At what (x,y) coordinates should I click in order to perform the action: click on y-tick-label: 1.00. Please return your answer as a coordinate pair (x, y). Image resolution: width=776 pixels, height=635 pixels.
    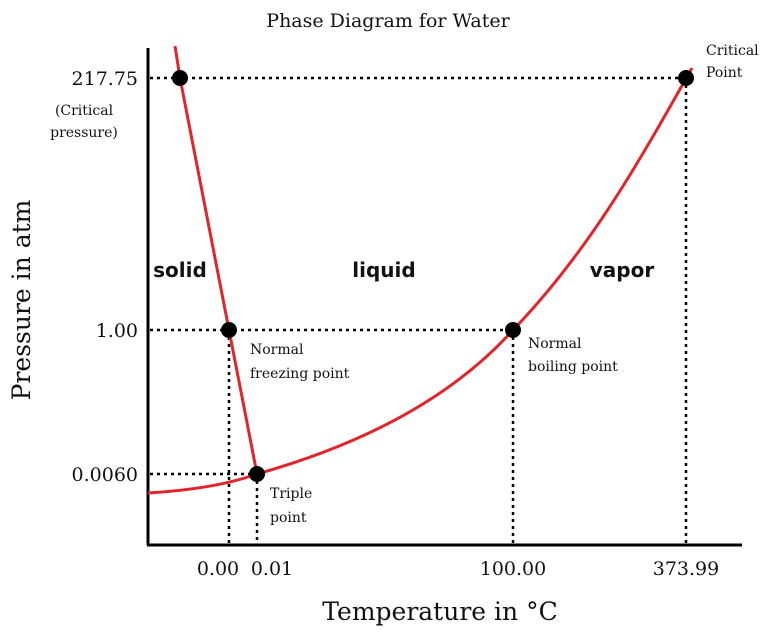
    Looking at the image, I should click on (117, 331).